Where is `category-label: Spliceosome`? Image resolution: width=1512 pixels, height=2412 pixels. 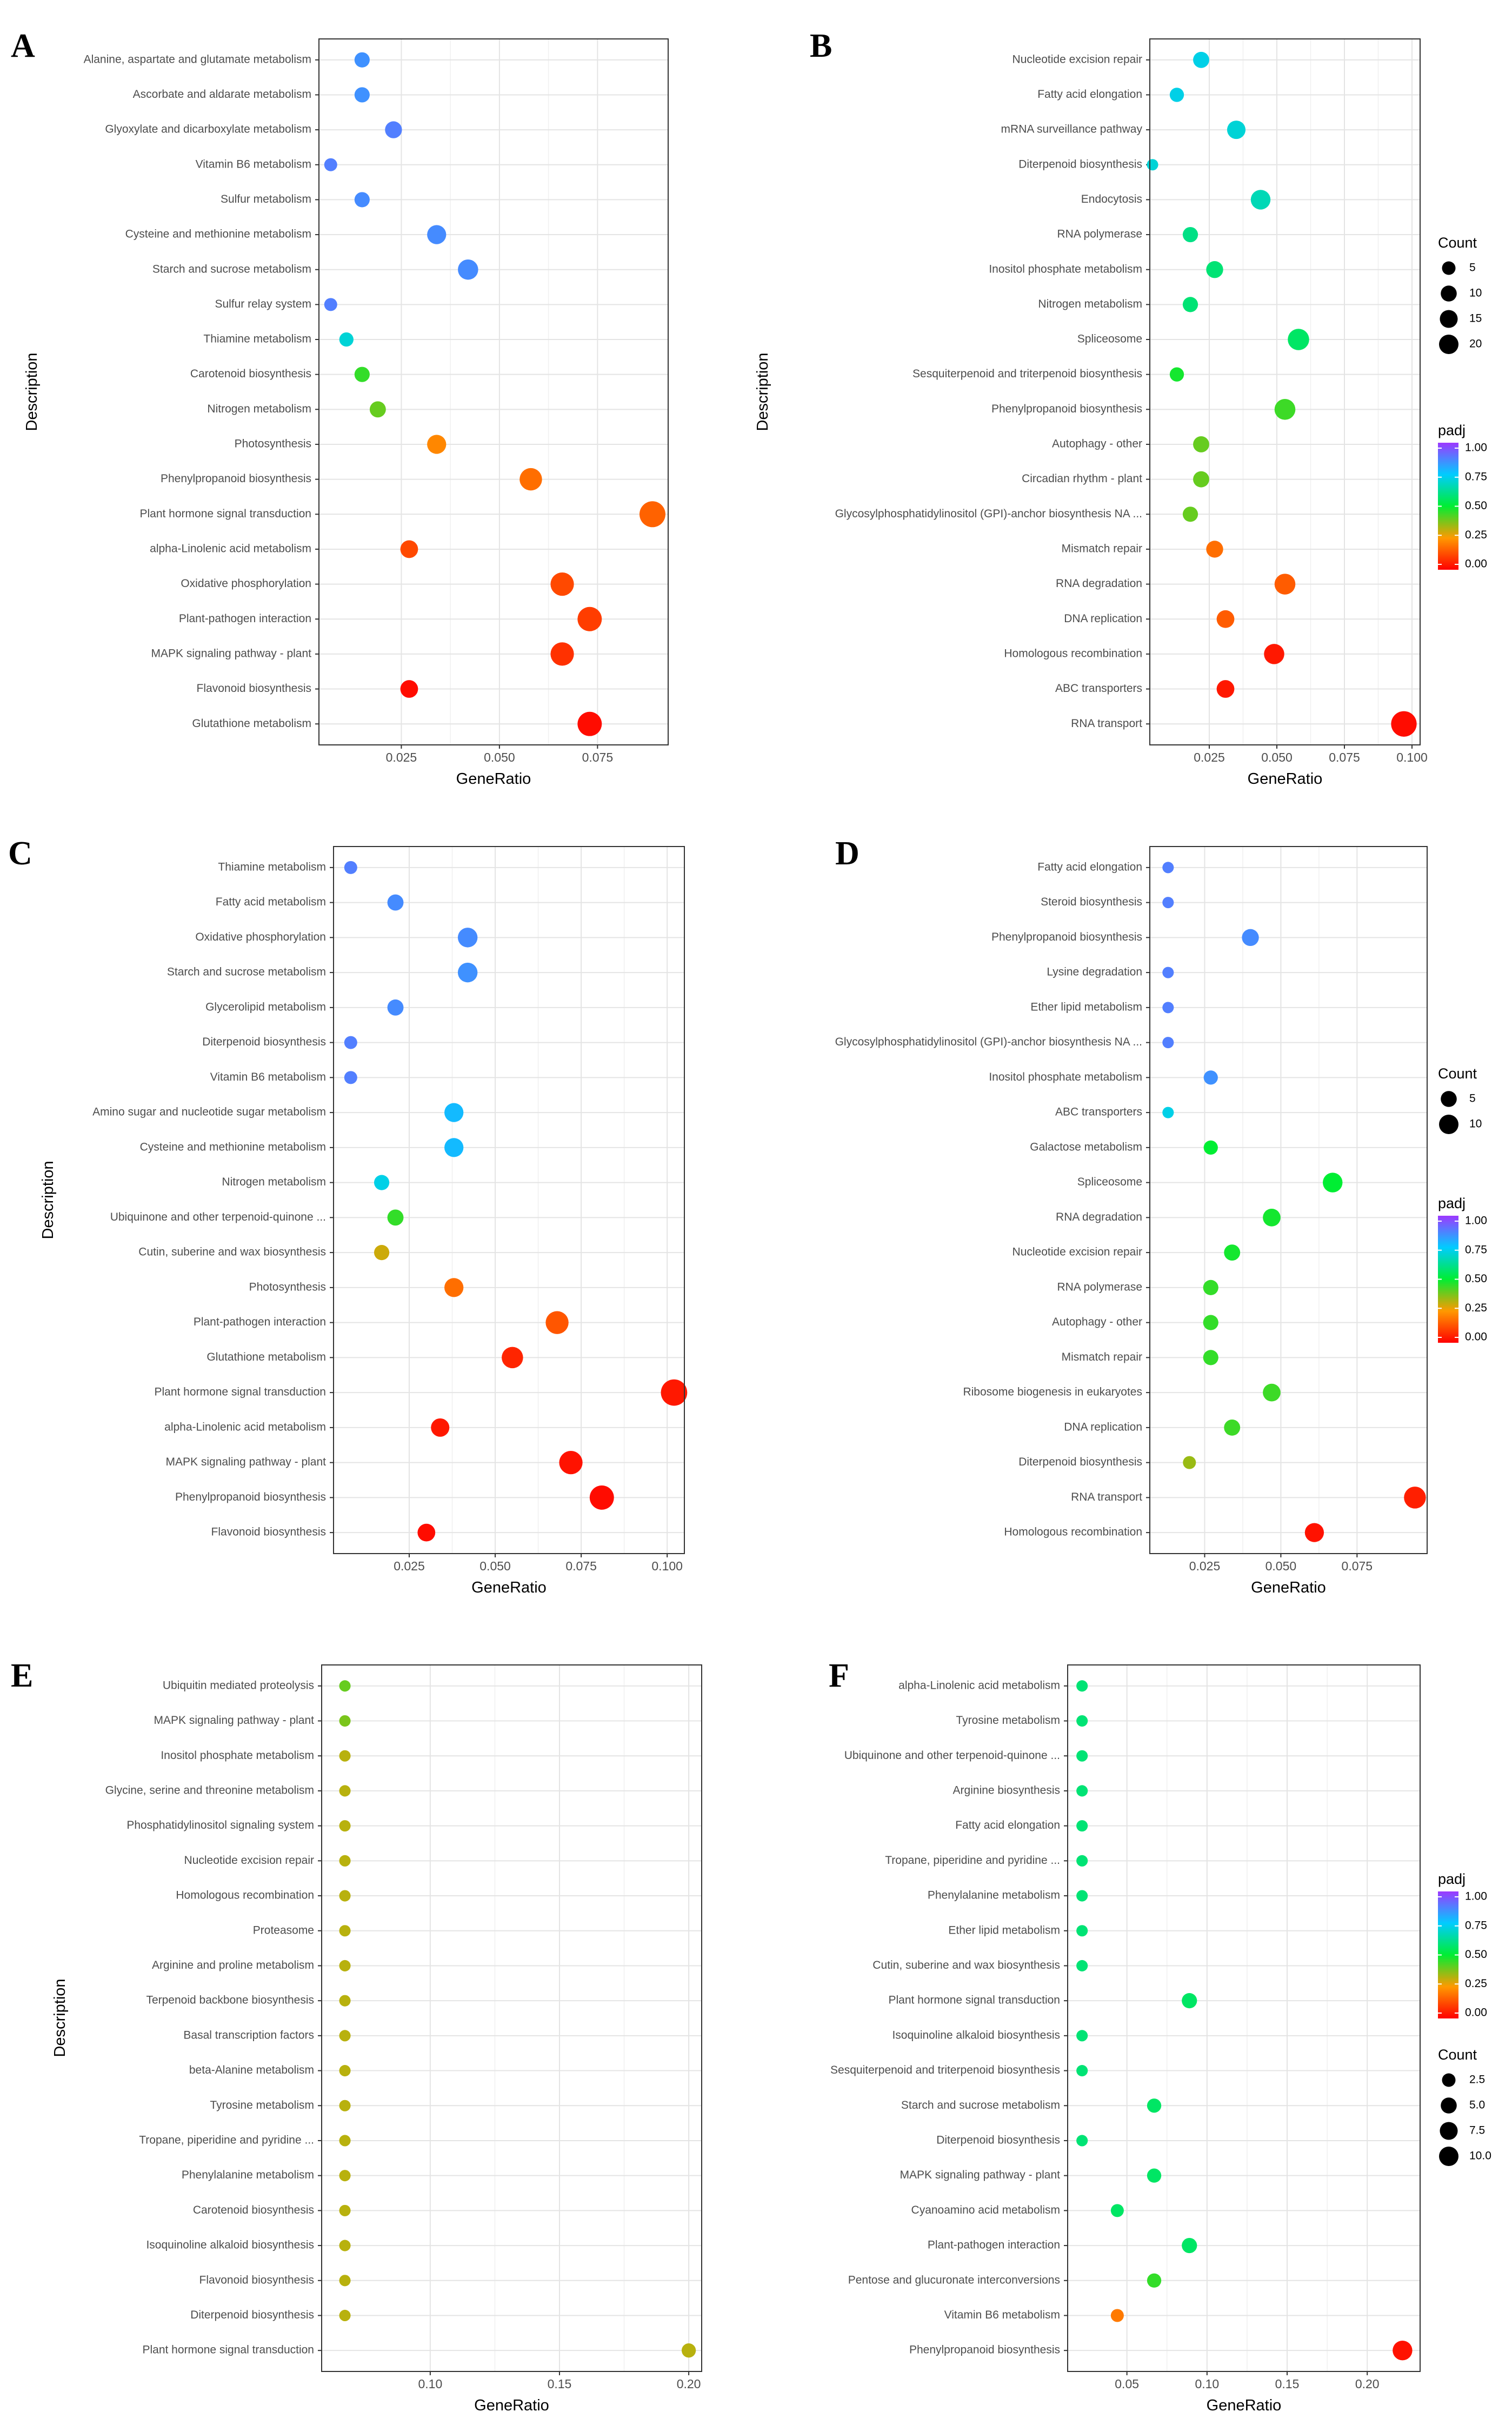 category-label: Spliceosome is located at coordinates (1109, 339).